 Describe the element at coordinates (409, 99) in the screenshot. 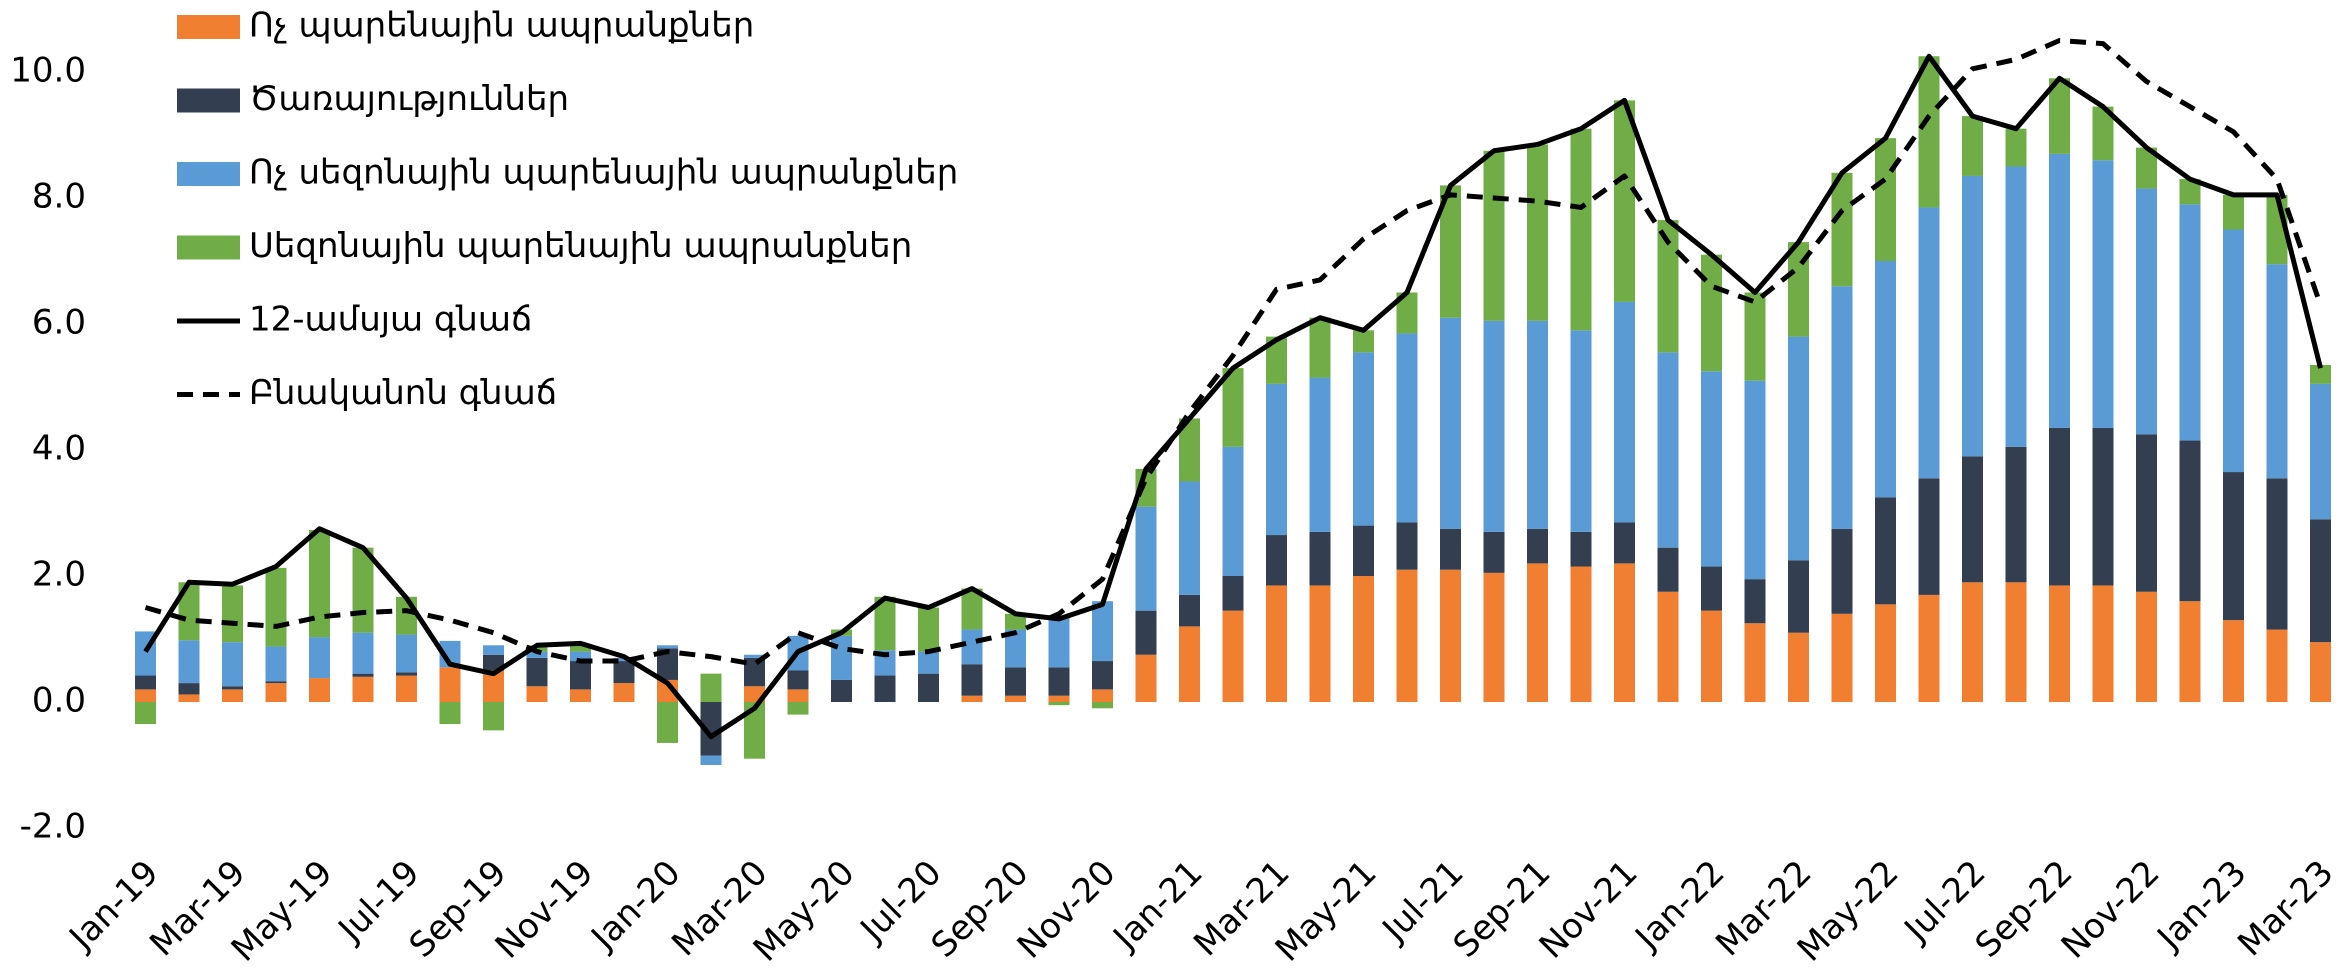

I see `legend-label: Ծառայություններ` at that location.